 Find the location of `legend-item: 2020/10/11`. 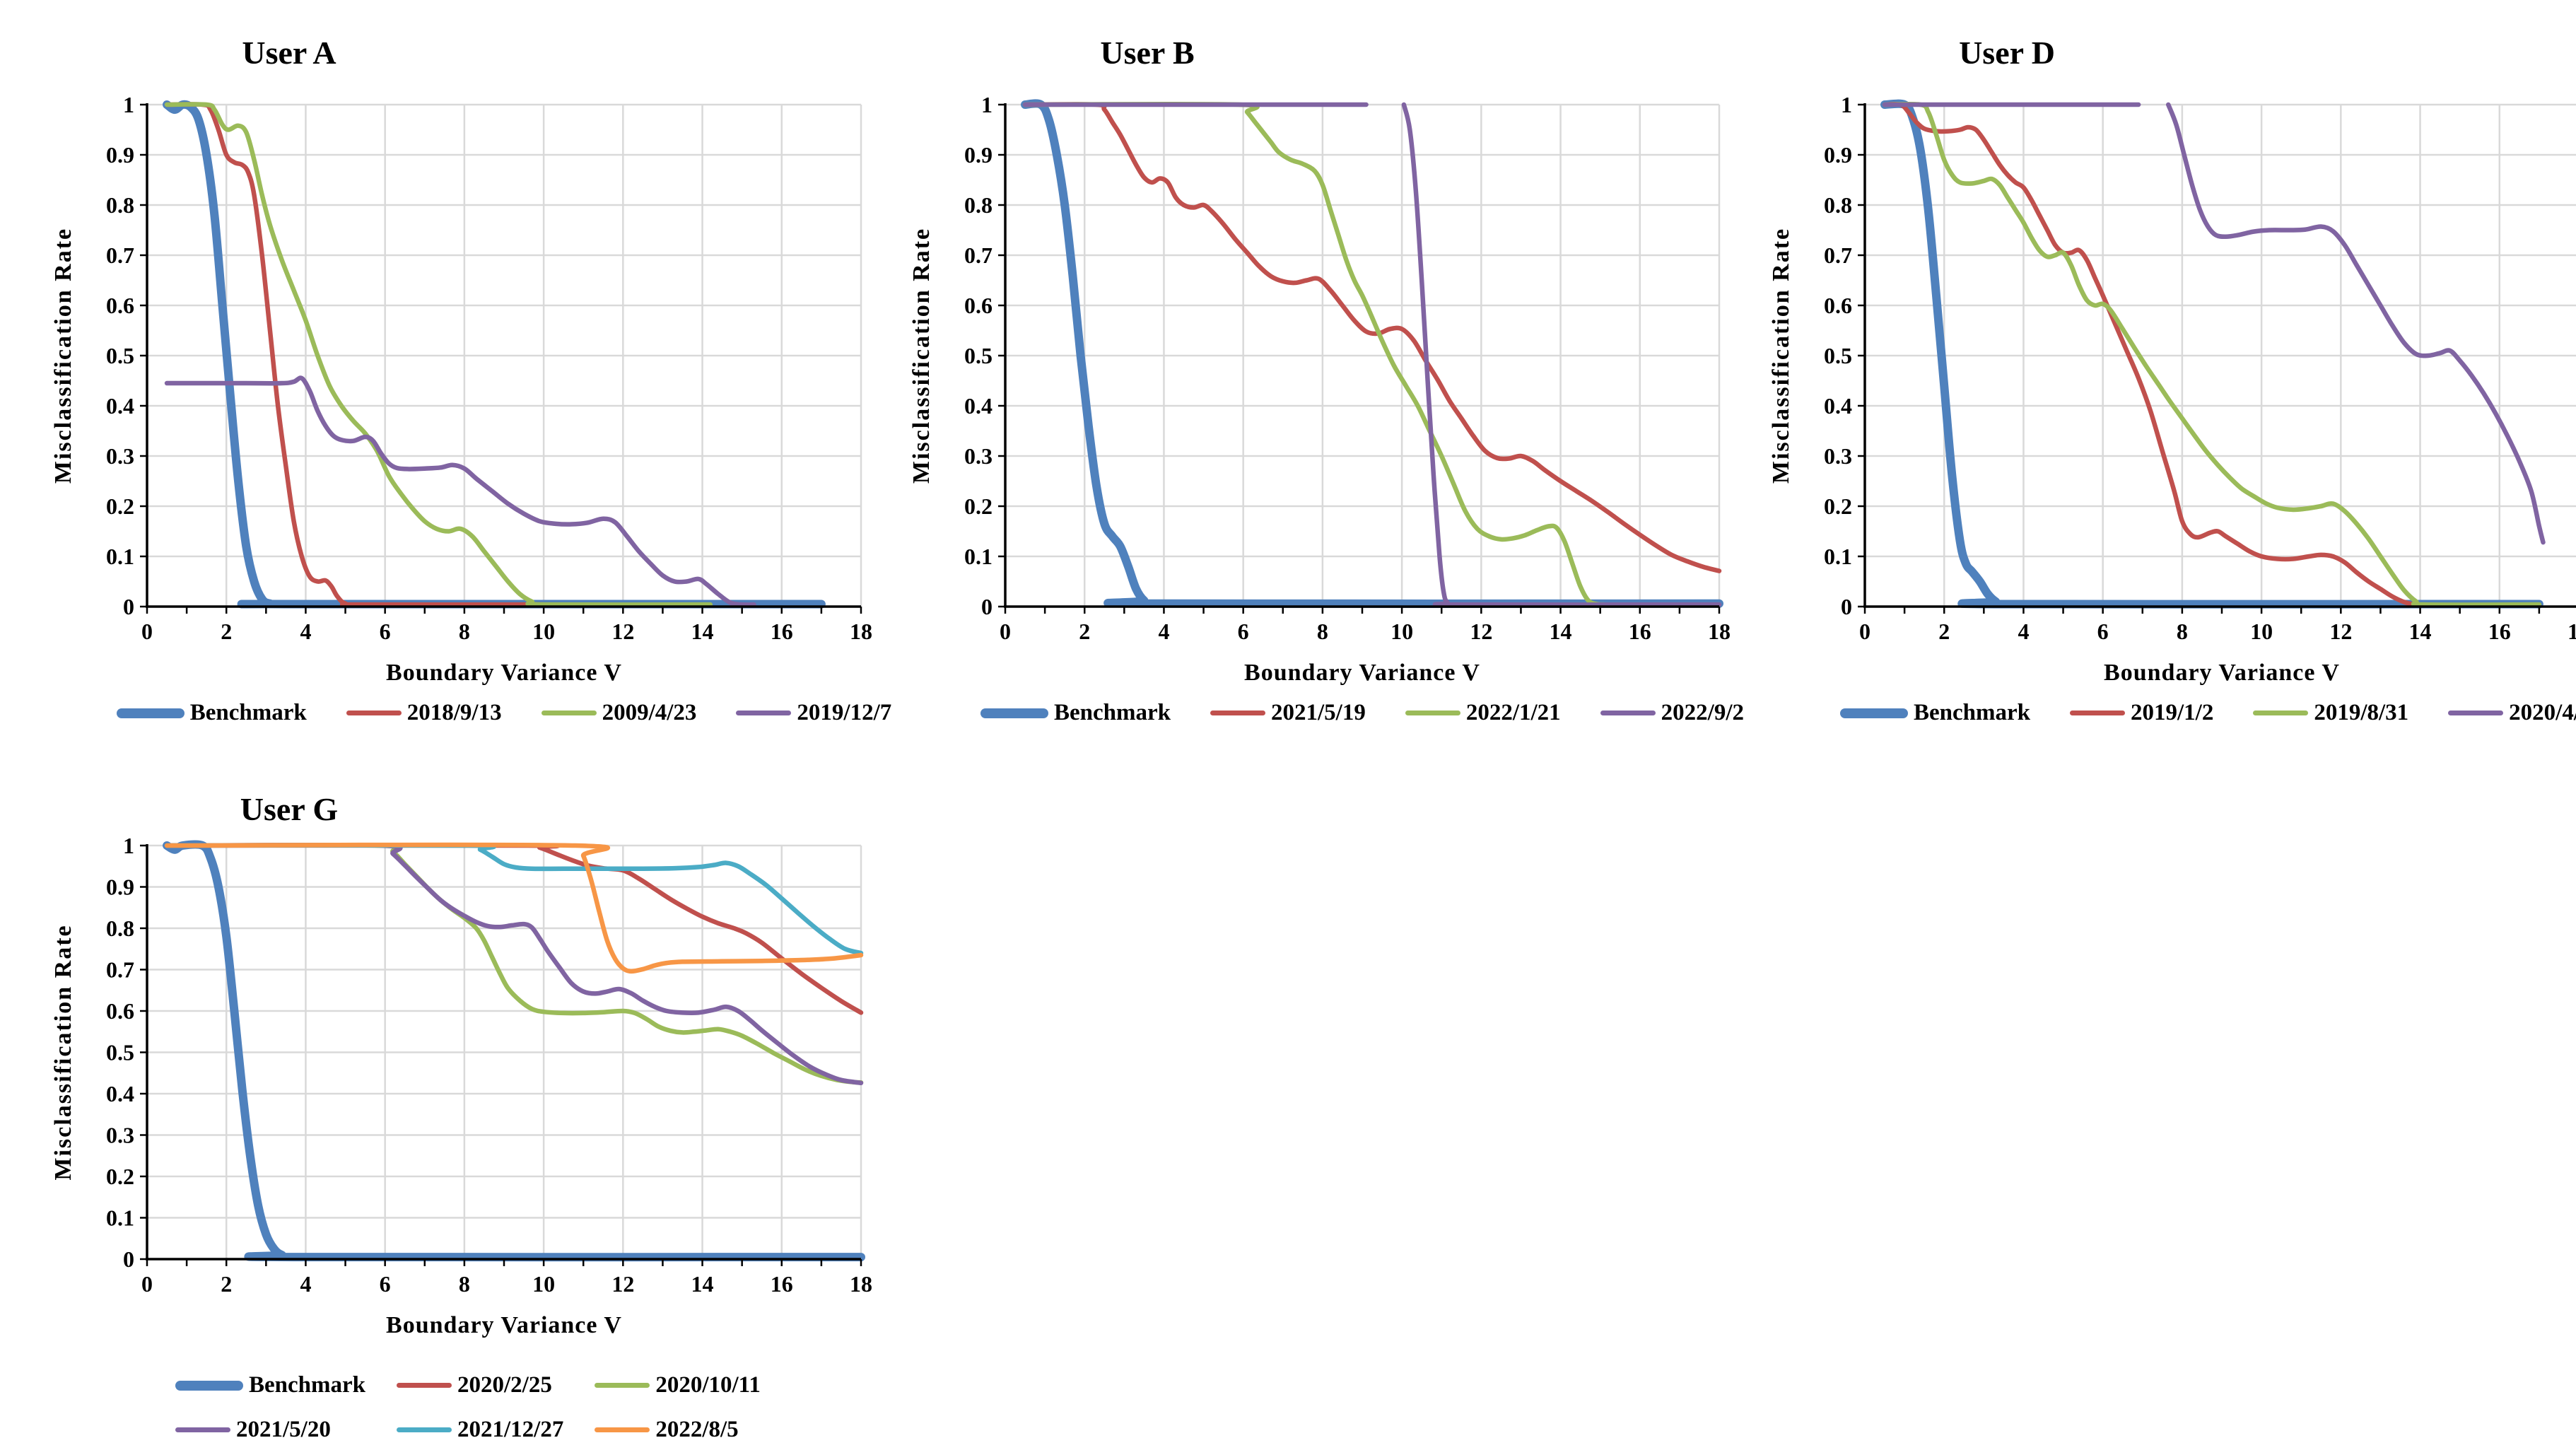

legend-item: 2020/10/11 is located at coordinates (678, 1385).